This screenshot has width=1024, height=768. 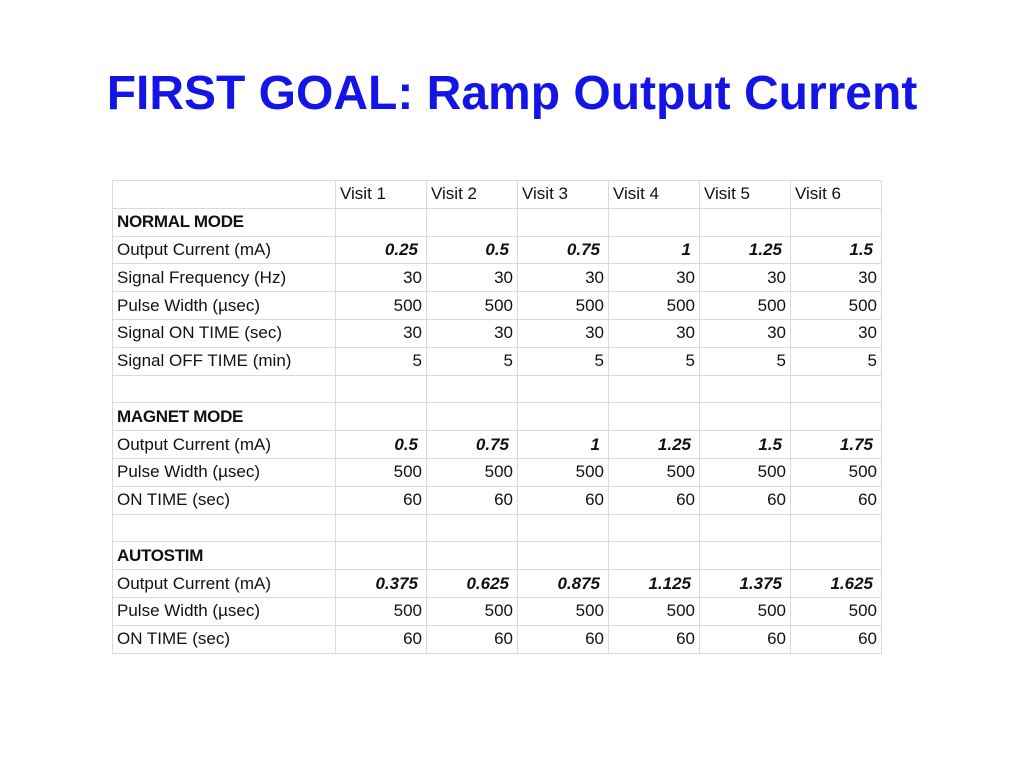 What do you see at coordinates (224, 556) in the screenshot?
I see `section-name: AUTOSTIM` at bounding box center [224, 556].